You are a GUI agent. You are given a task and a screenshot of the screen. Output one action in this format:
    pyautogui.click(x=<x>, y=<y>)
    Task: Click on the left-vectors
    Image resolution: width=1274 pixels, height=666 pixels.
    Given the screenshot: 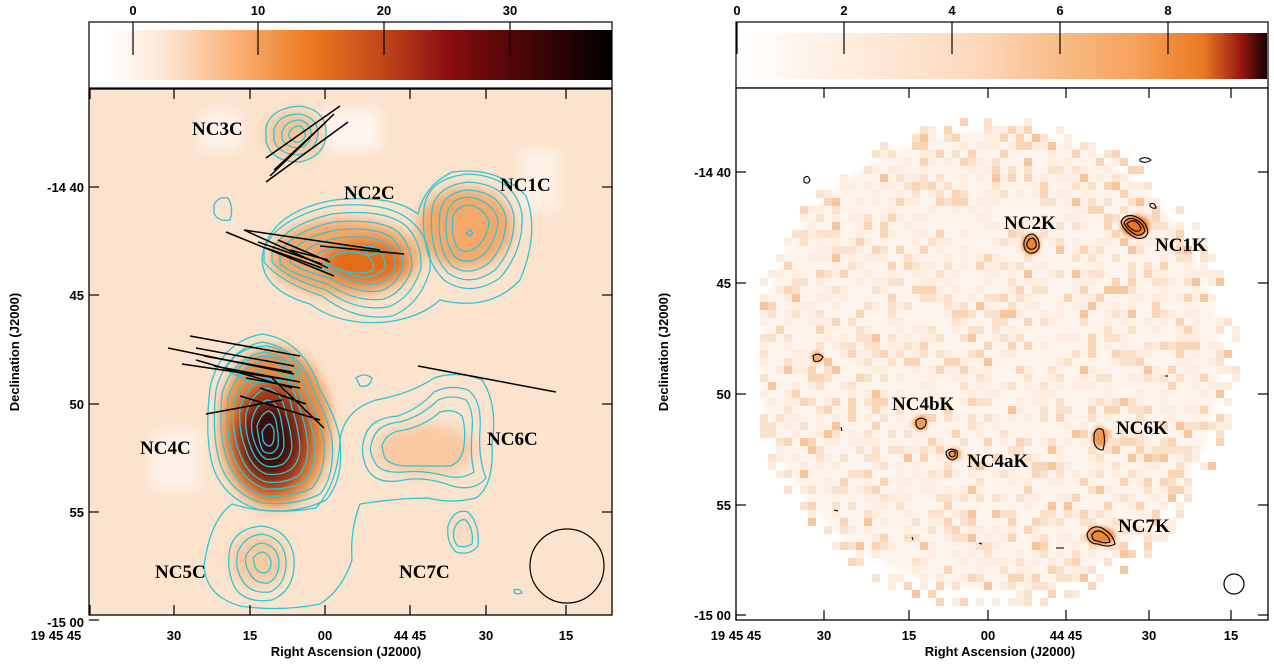 What is the action you would take?
    pyautogui.click(x=362, y=267)
    